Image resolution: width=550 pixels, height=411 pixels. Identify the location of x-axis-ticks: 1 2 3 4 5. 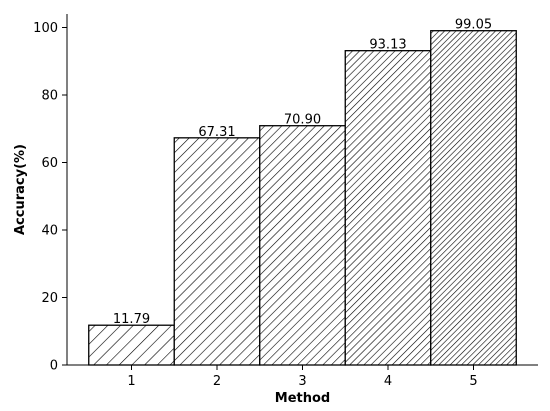
(302, 377).